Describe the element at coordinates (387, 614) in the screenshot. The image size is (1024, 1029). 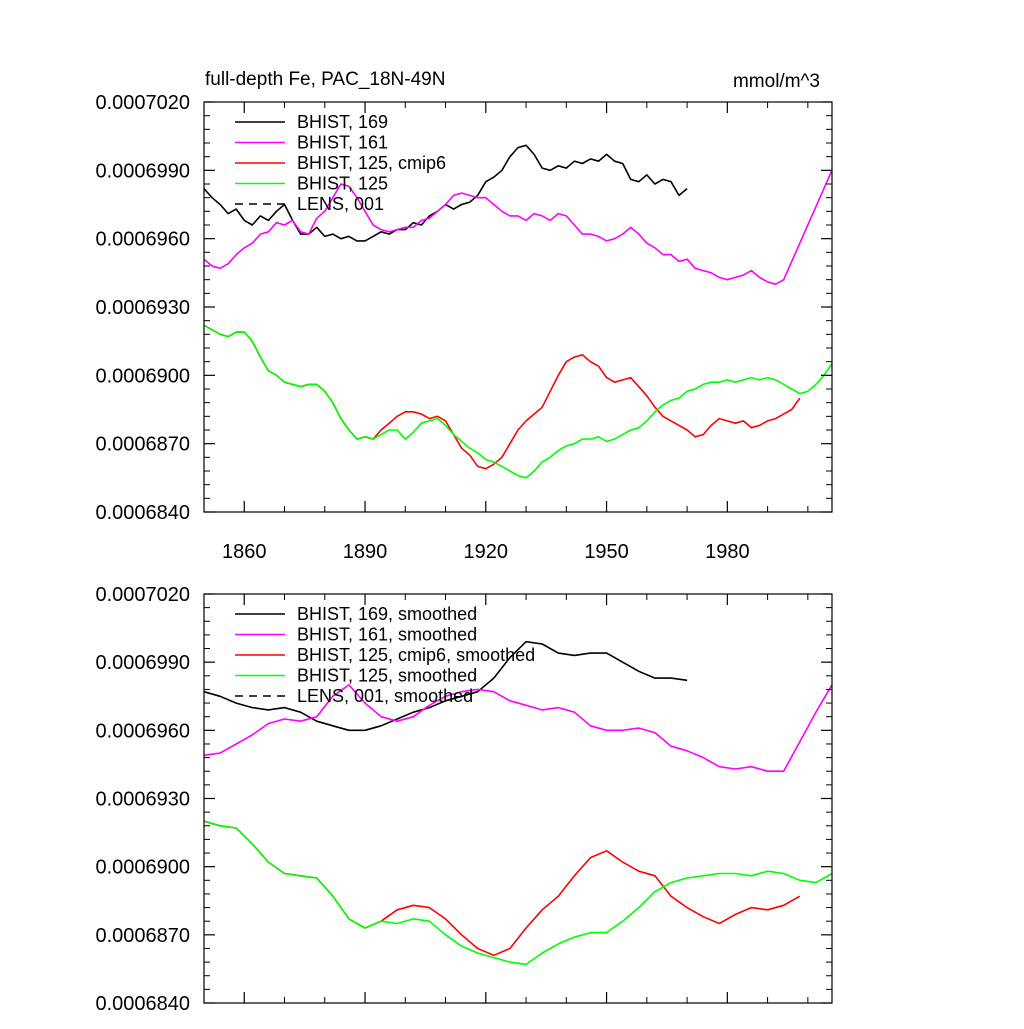
I see `legend-label: BHIST, 169, smoothed` at that location.